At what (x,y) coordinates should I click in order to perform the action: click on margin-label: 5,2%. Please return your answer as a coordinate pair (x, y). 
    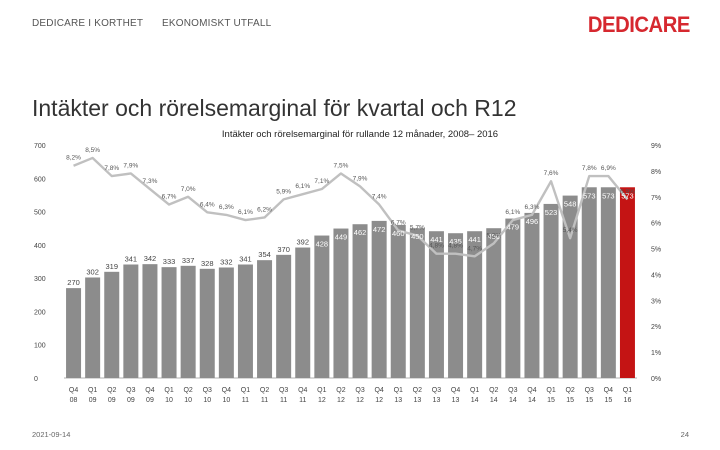
    Looking at the image, I should click on (493, 235).